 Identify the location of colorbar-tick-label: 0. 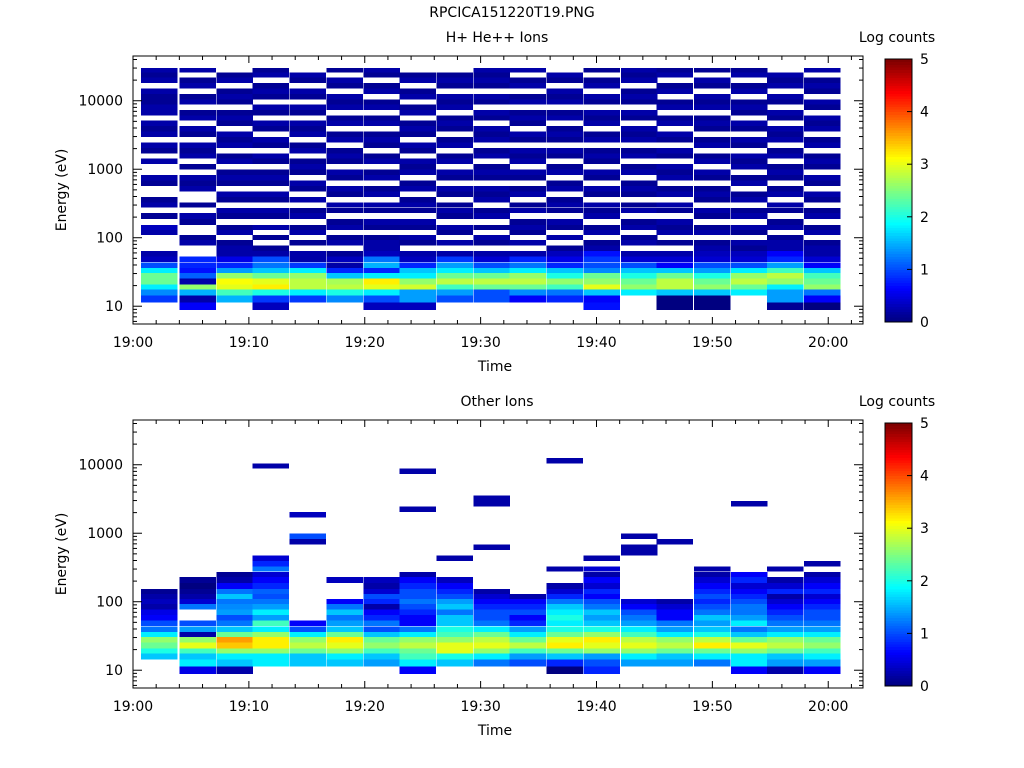
(924, 687).